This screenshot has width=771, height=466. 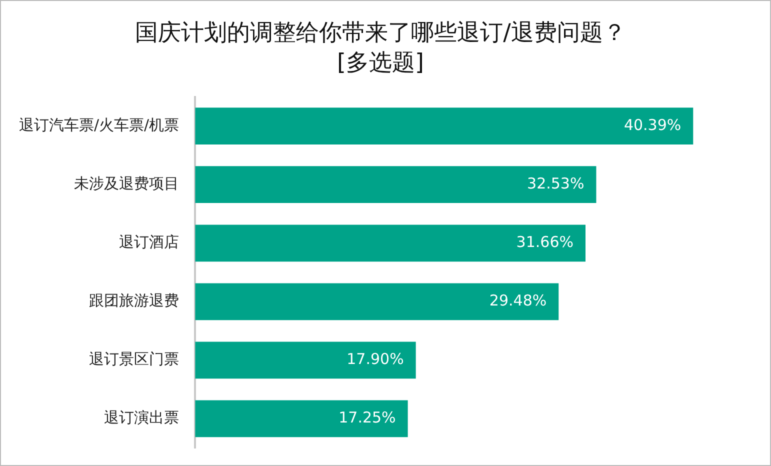 I want to click on data-label: 17.90%, so click(x=375, y=359).